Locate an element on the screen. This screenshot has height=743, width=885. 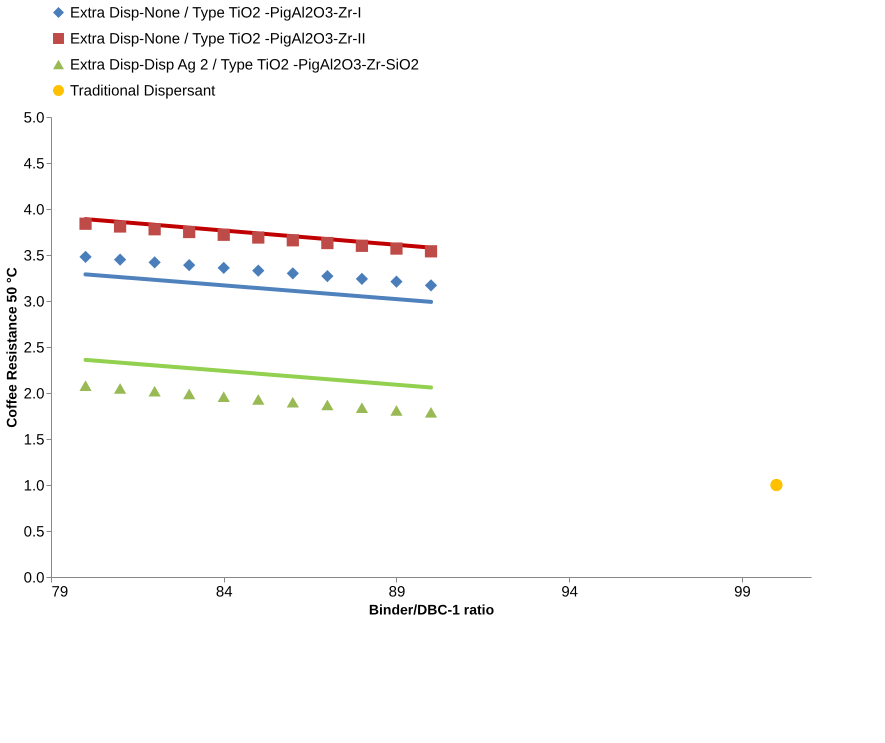
x-tick-label: 99 is located at coordinates (742, 592).